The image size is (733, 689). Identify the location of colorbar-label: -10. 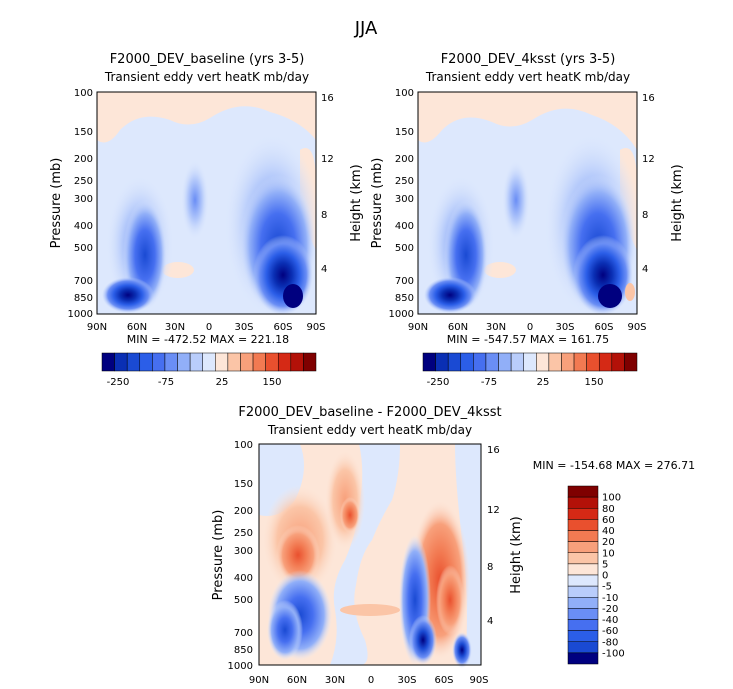
(610, 598).